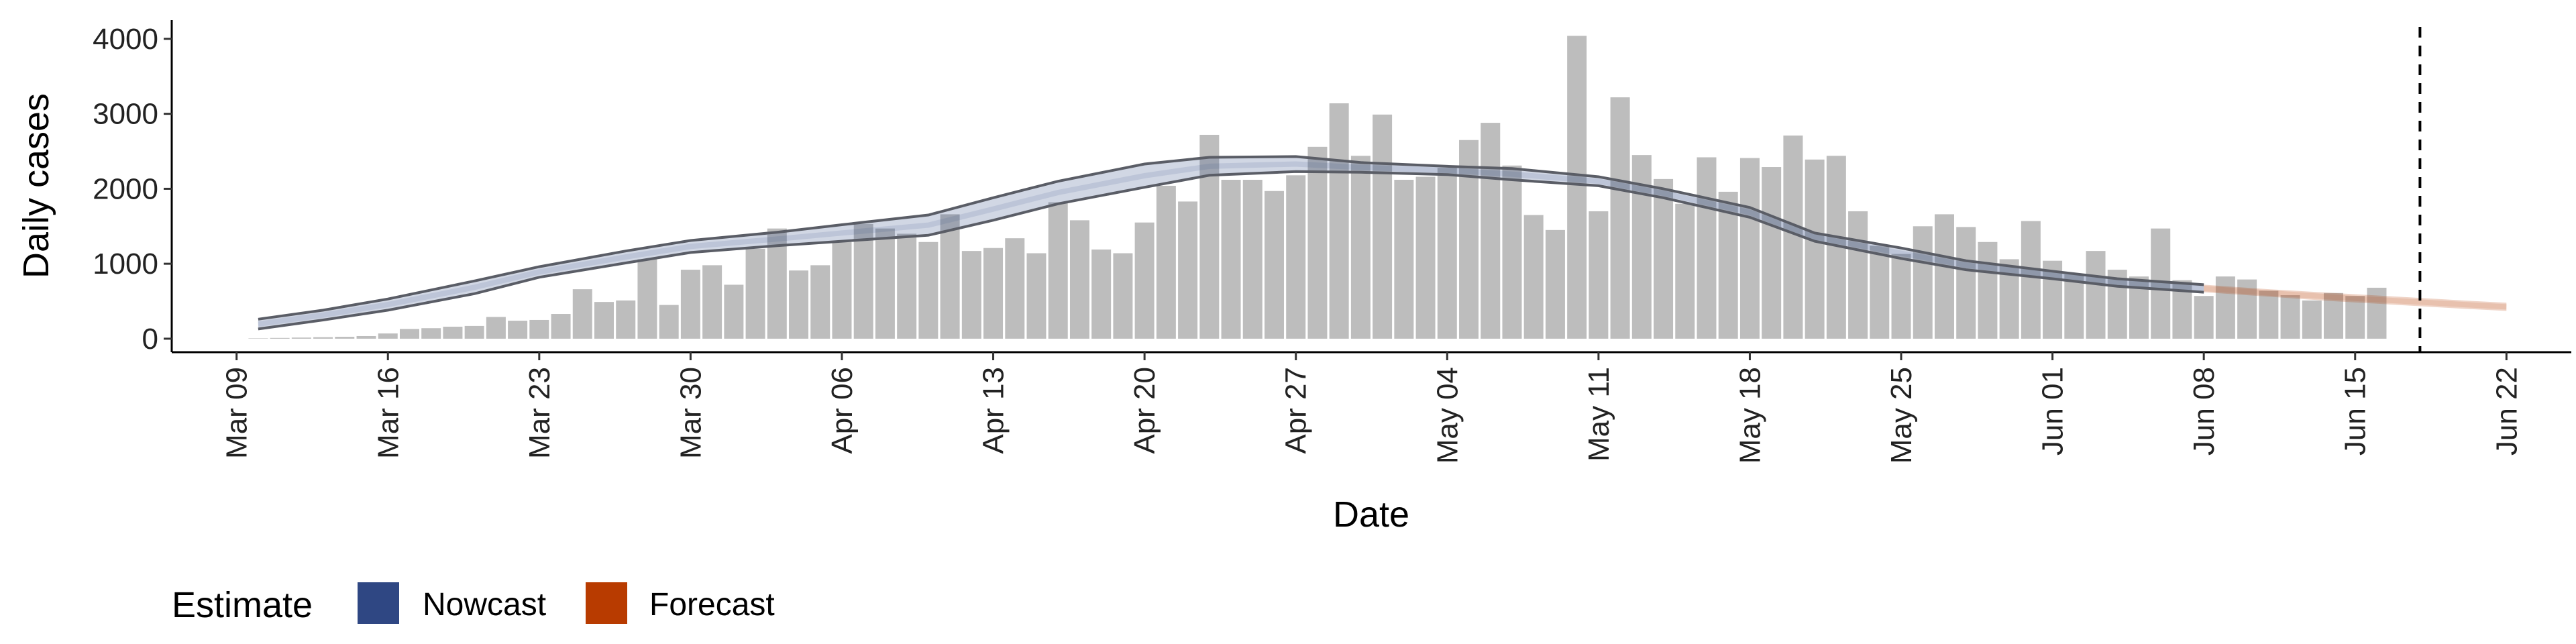  What do you see at coordinates (539, 413) in the screenshot?
I see `x-tick-label: Mar 23` at bounding box center [539, 413].